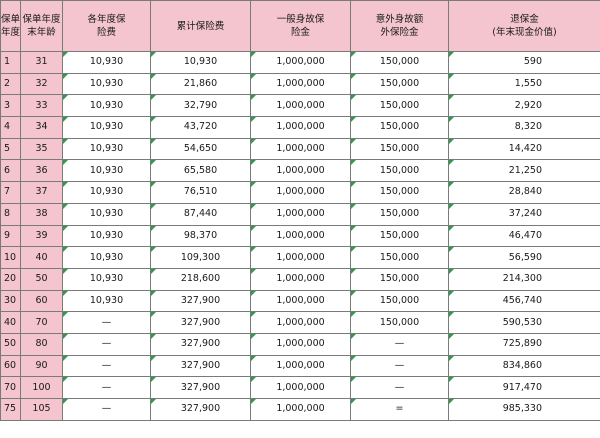  I want to click on surrender-value-cell: 834,860, so click(524, 366).